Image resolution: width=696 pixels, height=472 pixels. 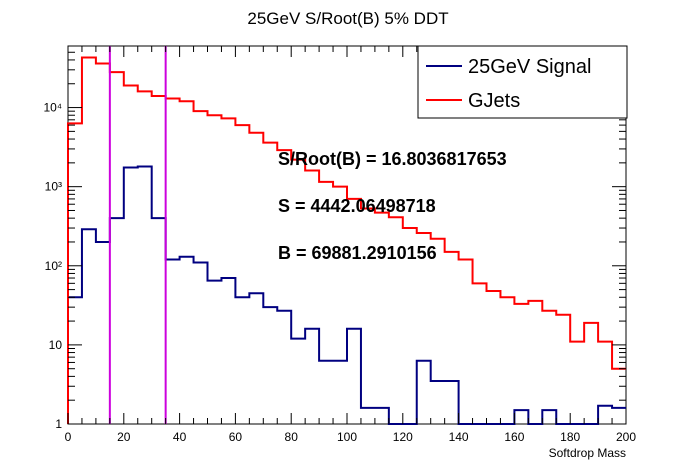 I want to click on annotation-s: S = 4442.06498718, so click(x=357, y=206).